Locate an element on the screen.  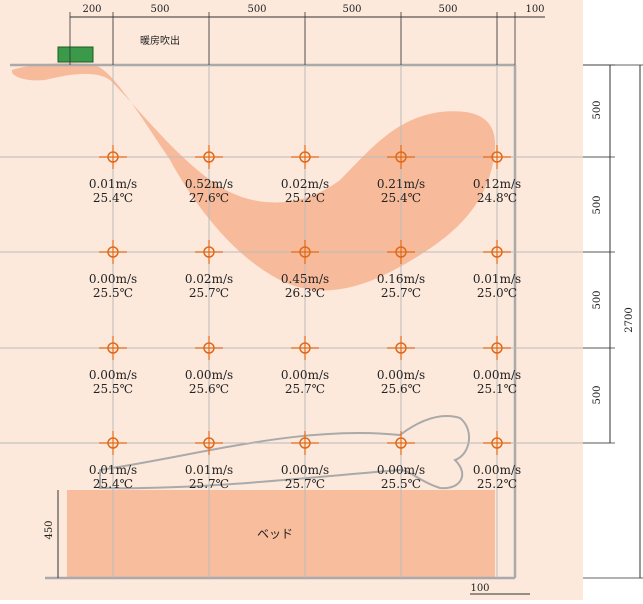
bed is located at coordinates (281, 533).